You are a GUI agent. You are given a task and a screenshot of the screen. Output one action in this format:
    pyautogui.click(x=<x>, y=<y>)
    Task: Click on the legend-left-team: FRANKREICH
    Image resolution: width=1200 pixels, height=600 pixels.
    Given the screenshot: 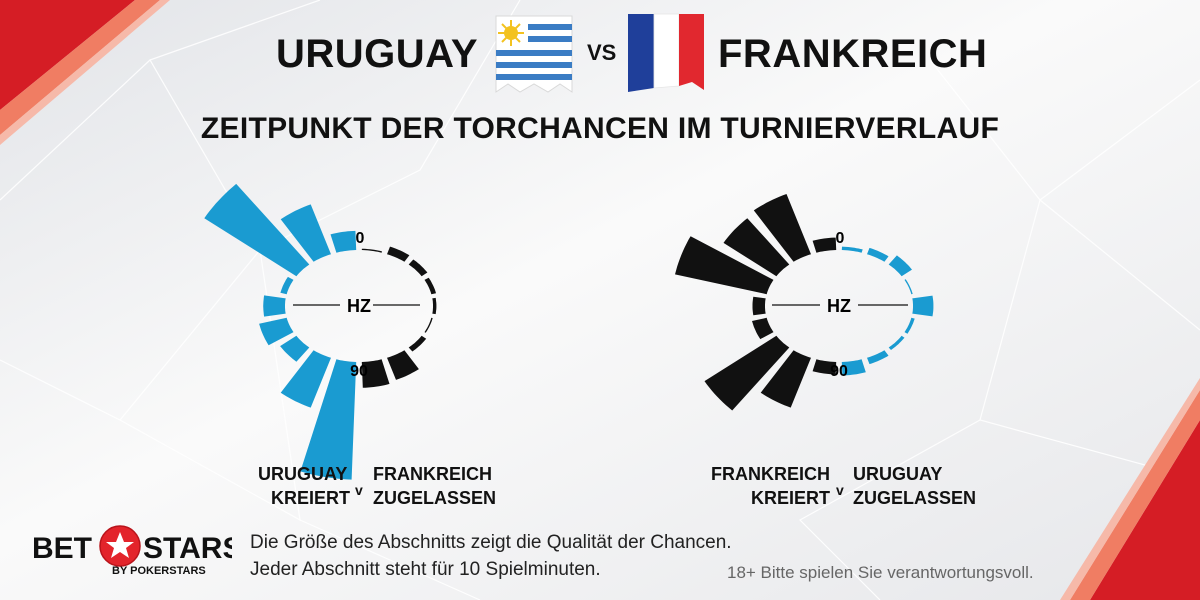 What is the action you would take?
    pyautogui.click(x=770, y=474)
    